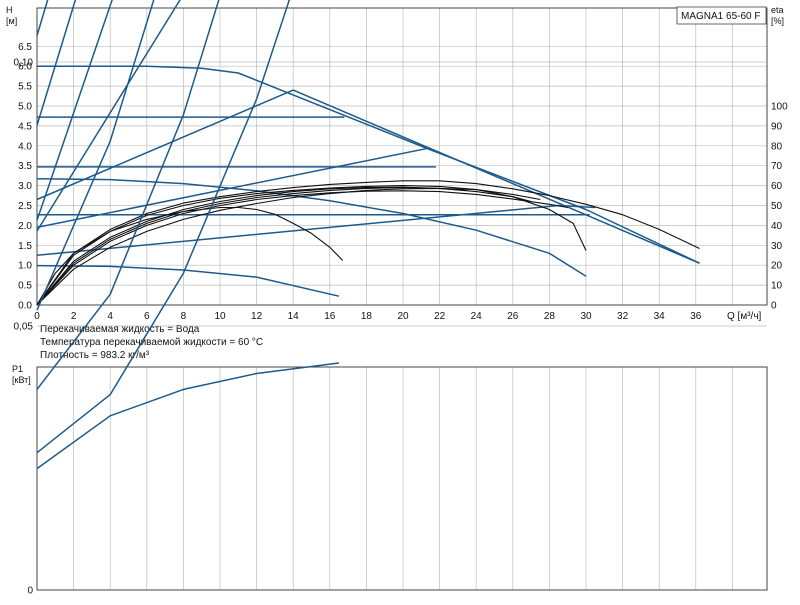 The height and width of the screenshot is (605, 800). Describe the element at coordinates (17, 369) in the screenshot. I see `y-axis-title: P1` at that location.